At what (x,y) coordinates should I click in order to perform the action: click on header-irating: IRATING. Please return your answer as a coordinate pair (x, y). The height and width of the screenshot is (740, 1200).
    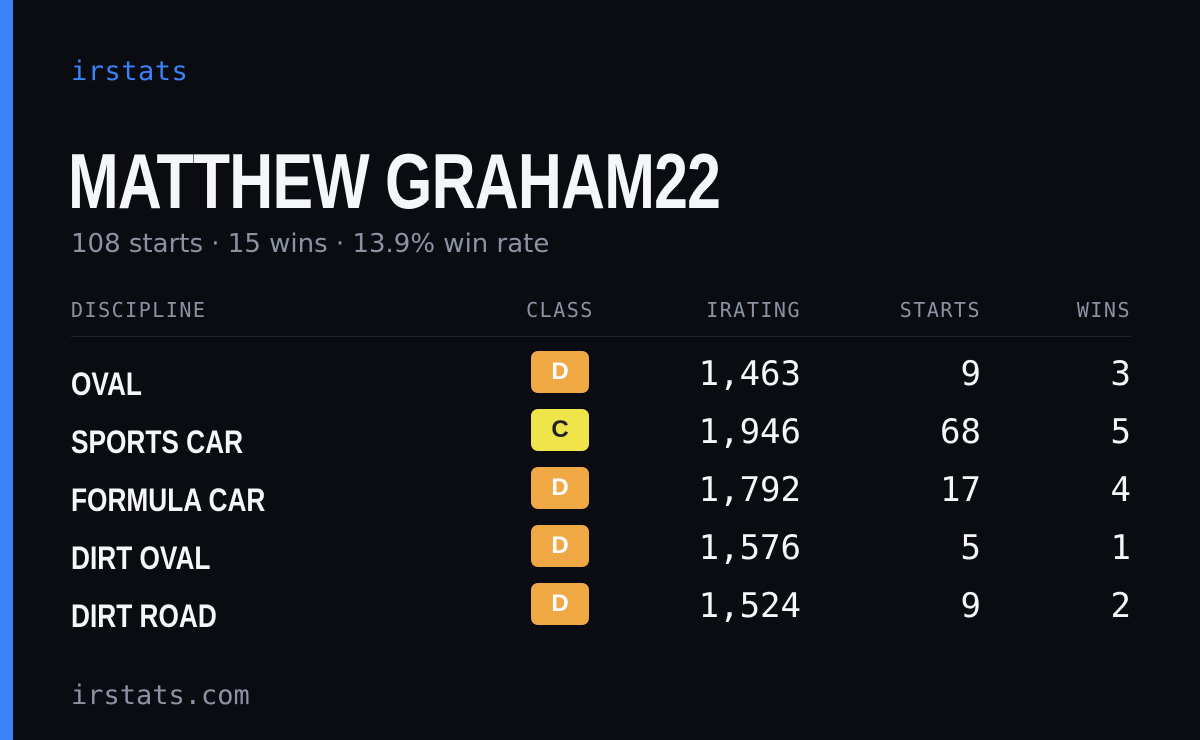
    Looking at the image, I should click on (705, 316).